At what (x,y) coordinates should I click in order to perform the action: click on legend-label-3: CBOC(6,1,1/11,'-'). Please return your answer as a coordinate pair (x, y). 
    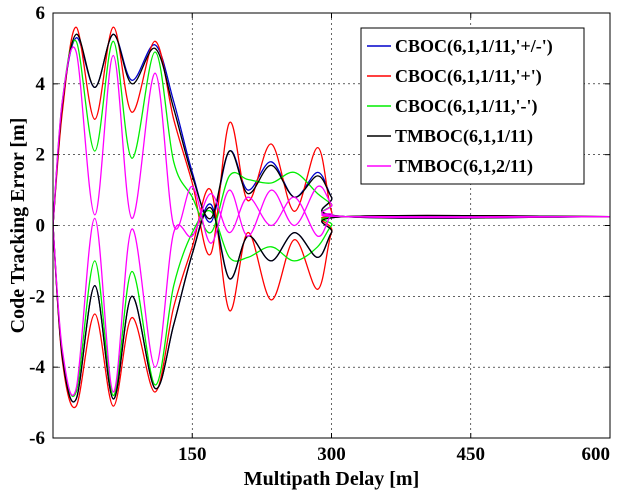
    Looking at the image, I should click on (466, 106).